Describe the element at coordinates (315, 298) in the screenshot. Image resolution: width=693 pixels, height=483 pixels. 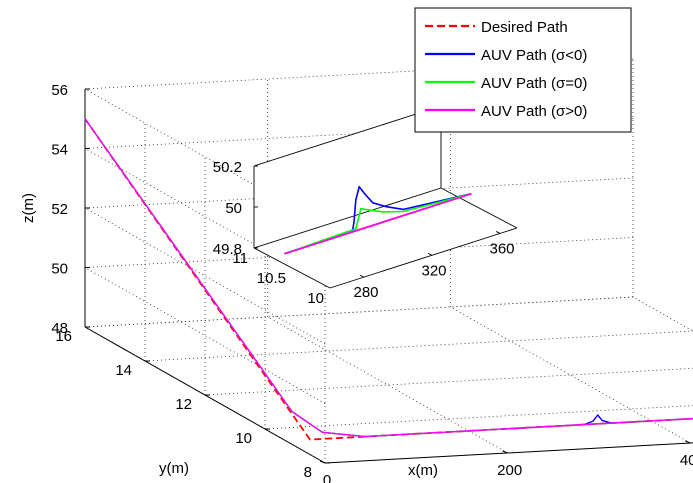
I see `inset-y-tick-label: 10` at that location.